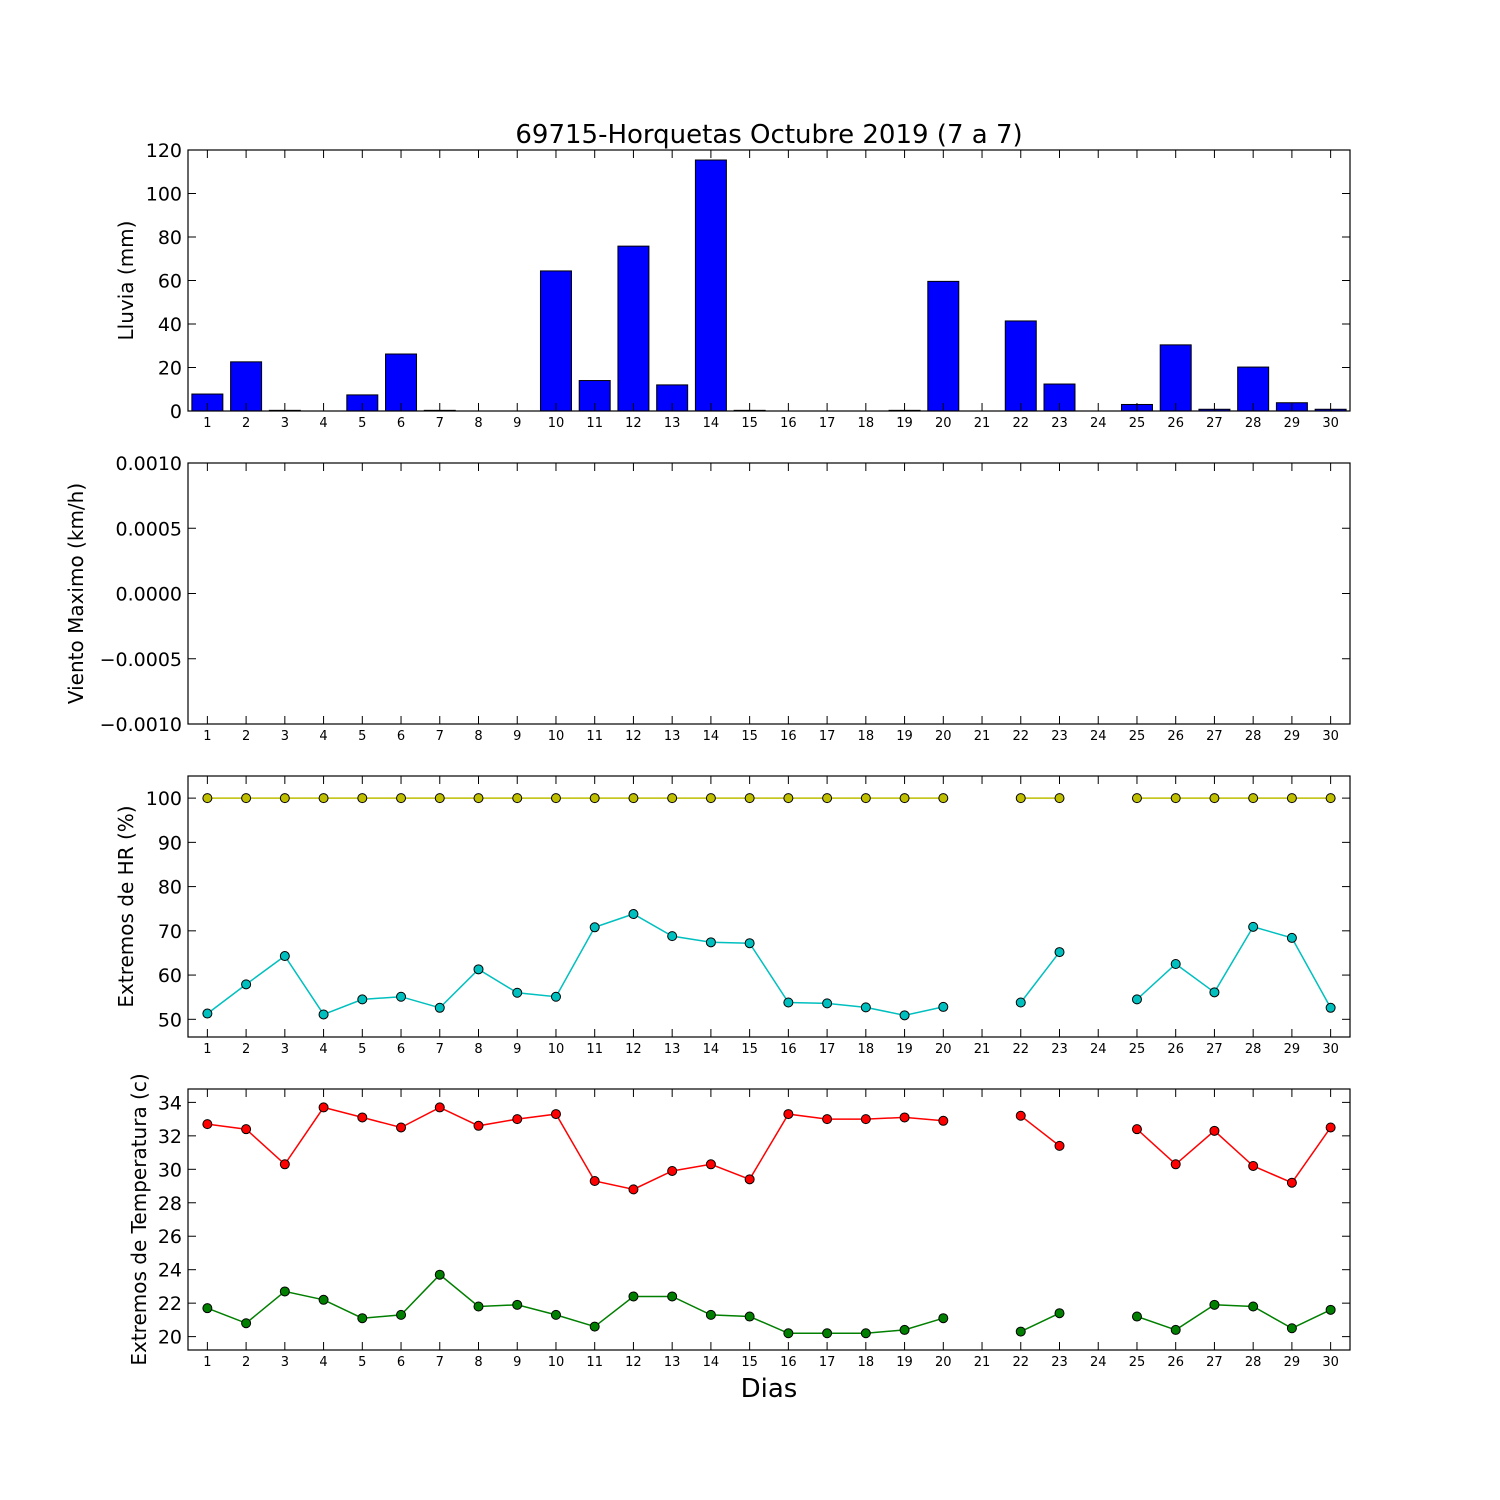  Describe the element at coordinates (170, 1304) in the screenshot. I see `y-tick-label: 22` at that location.